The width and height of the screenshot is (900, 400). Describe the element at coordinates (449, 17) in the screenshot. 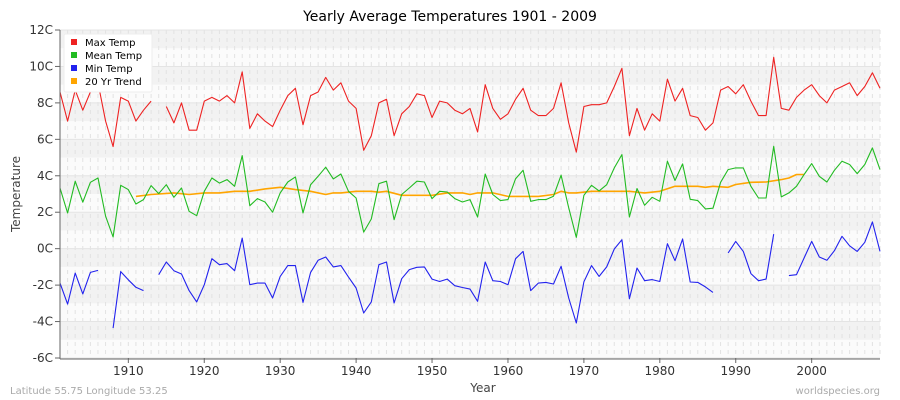

I see `chart-title: Yearly Average Temperatures 1901 - 2009` at that location.